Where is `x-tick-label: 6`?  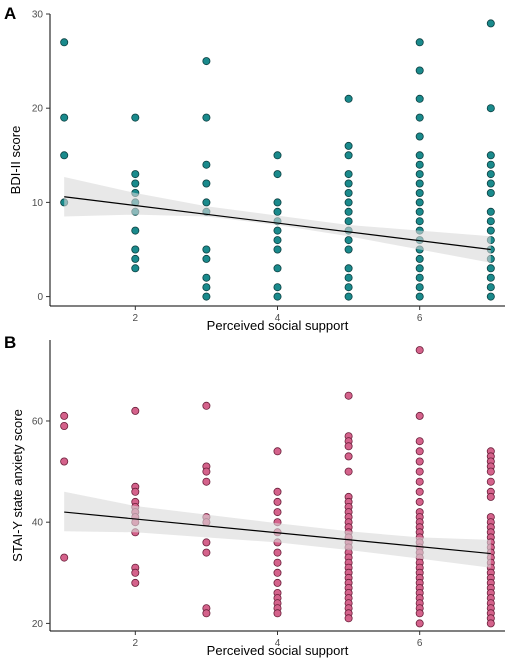 x-tick-label: 6 is located at coordinates (420, 318).